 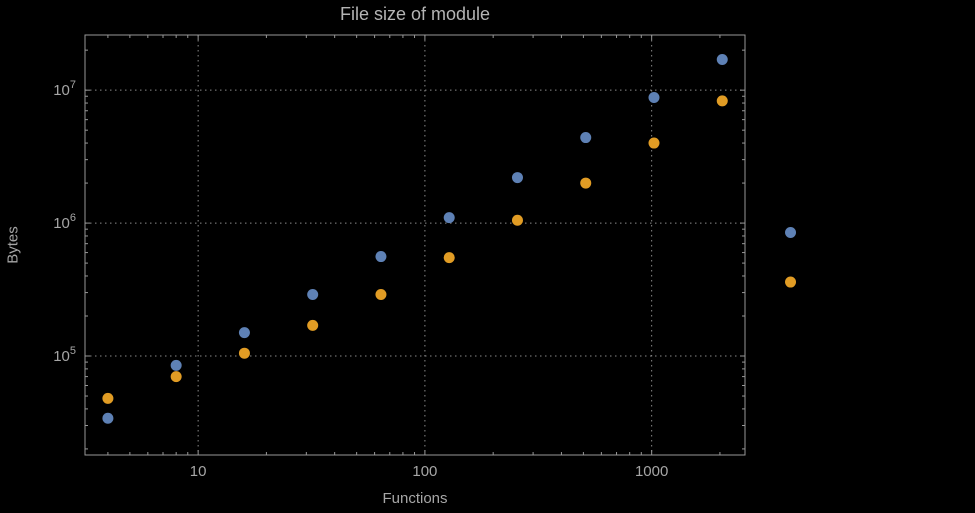 What do you see at coordinates (424, 471) in the screenshot?
I see `x-tick-label: 100` at bounding box center [424, 471].